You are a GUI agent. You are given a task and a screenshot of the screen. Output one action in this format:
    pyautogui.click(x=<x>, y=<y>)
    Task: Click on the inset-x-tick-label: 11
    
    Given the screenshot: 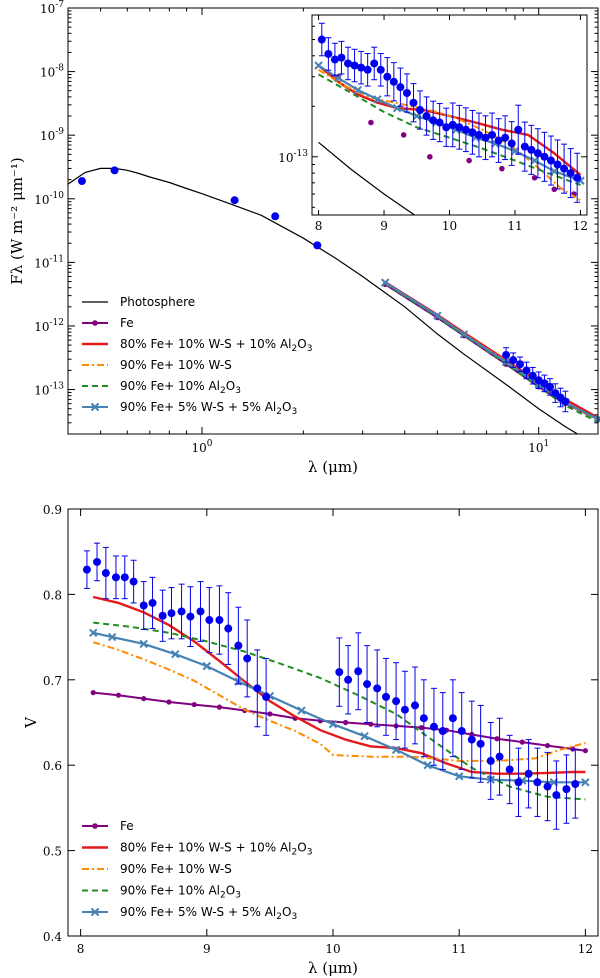 What is the action you would take?
    pyautogui.click(x=514, y=226)
    